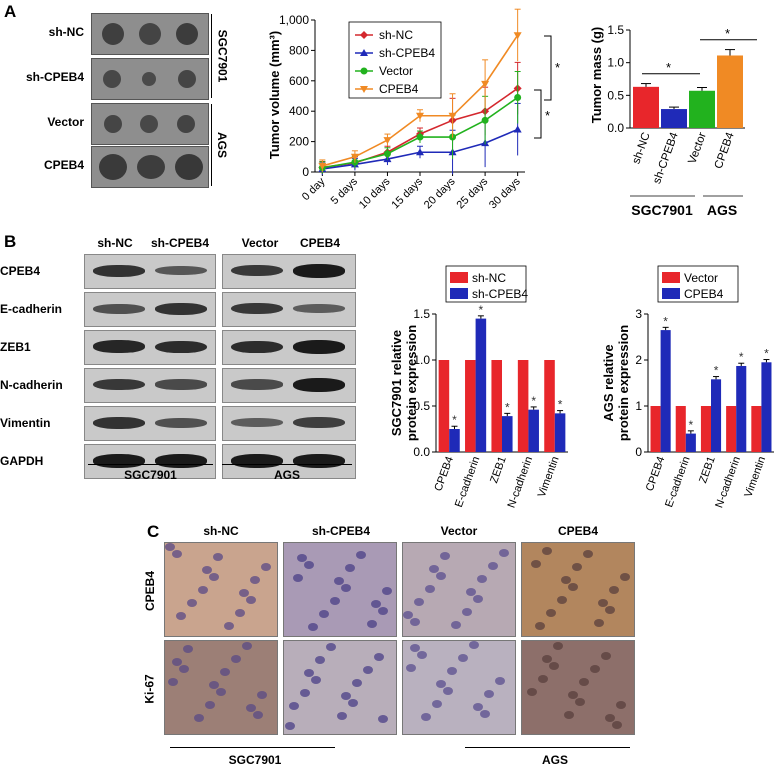  Describe the element at coordinates (615, 63) in the screenshot. I see `y-tick-label: 1.0` at that location.